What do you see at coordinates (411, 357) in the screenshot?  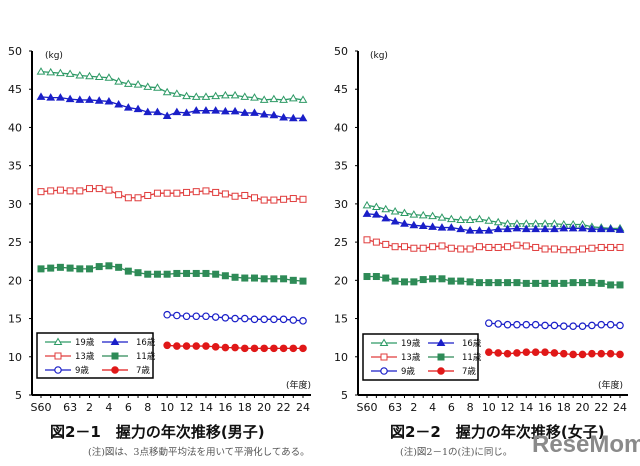 I see `legend-label: 13歳` at bounding box center [411, 357].